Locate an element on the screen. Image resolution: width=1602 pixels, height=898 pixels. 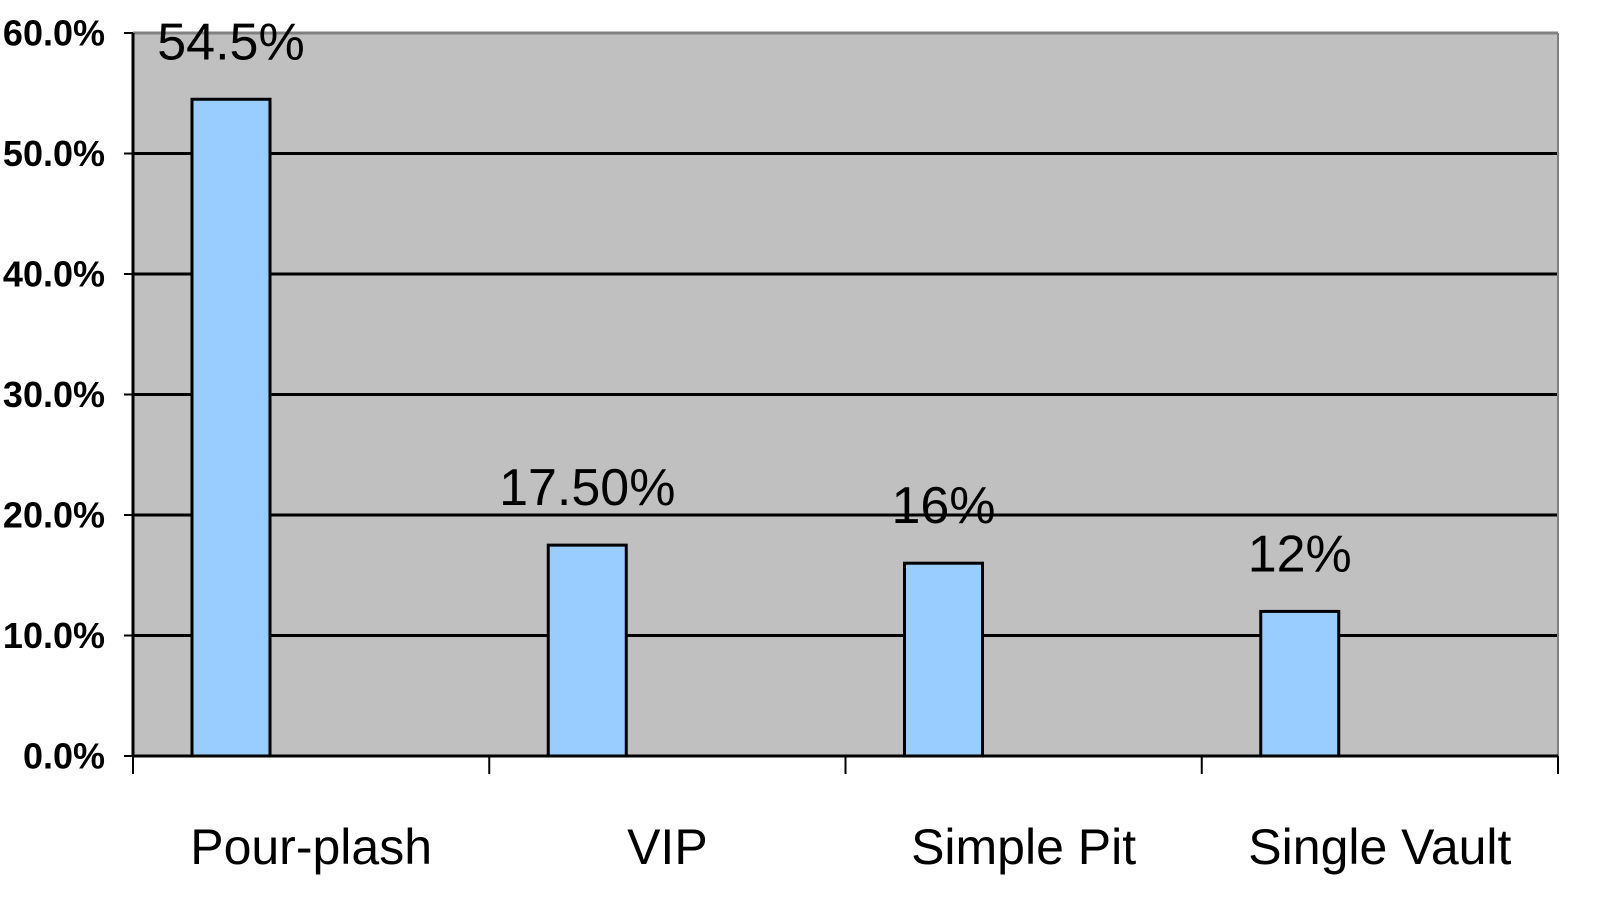
data-label: 17.50% is located at coordinates (587, 488).